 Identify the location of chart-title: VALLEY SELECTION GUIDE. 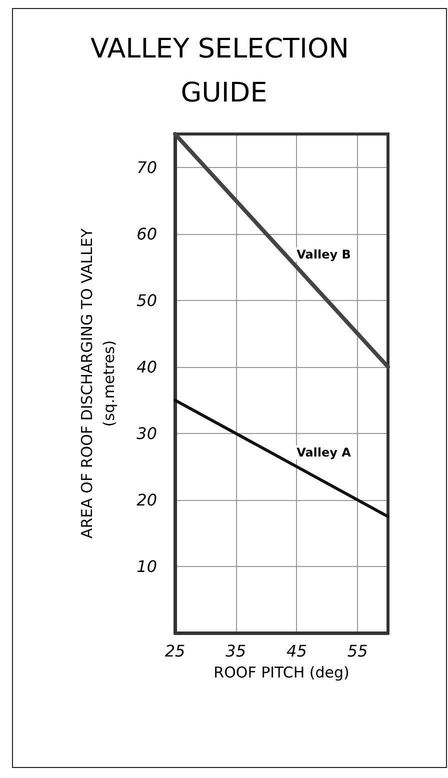
(224, 71).